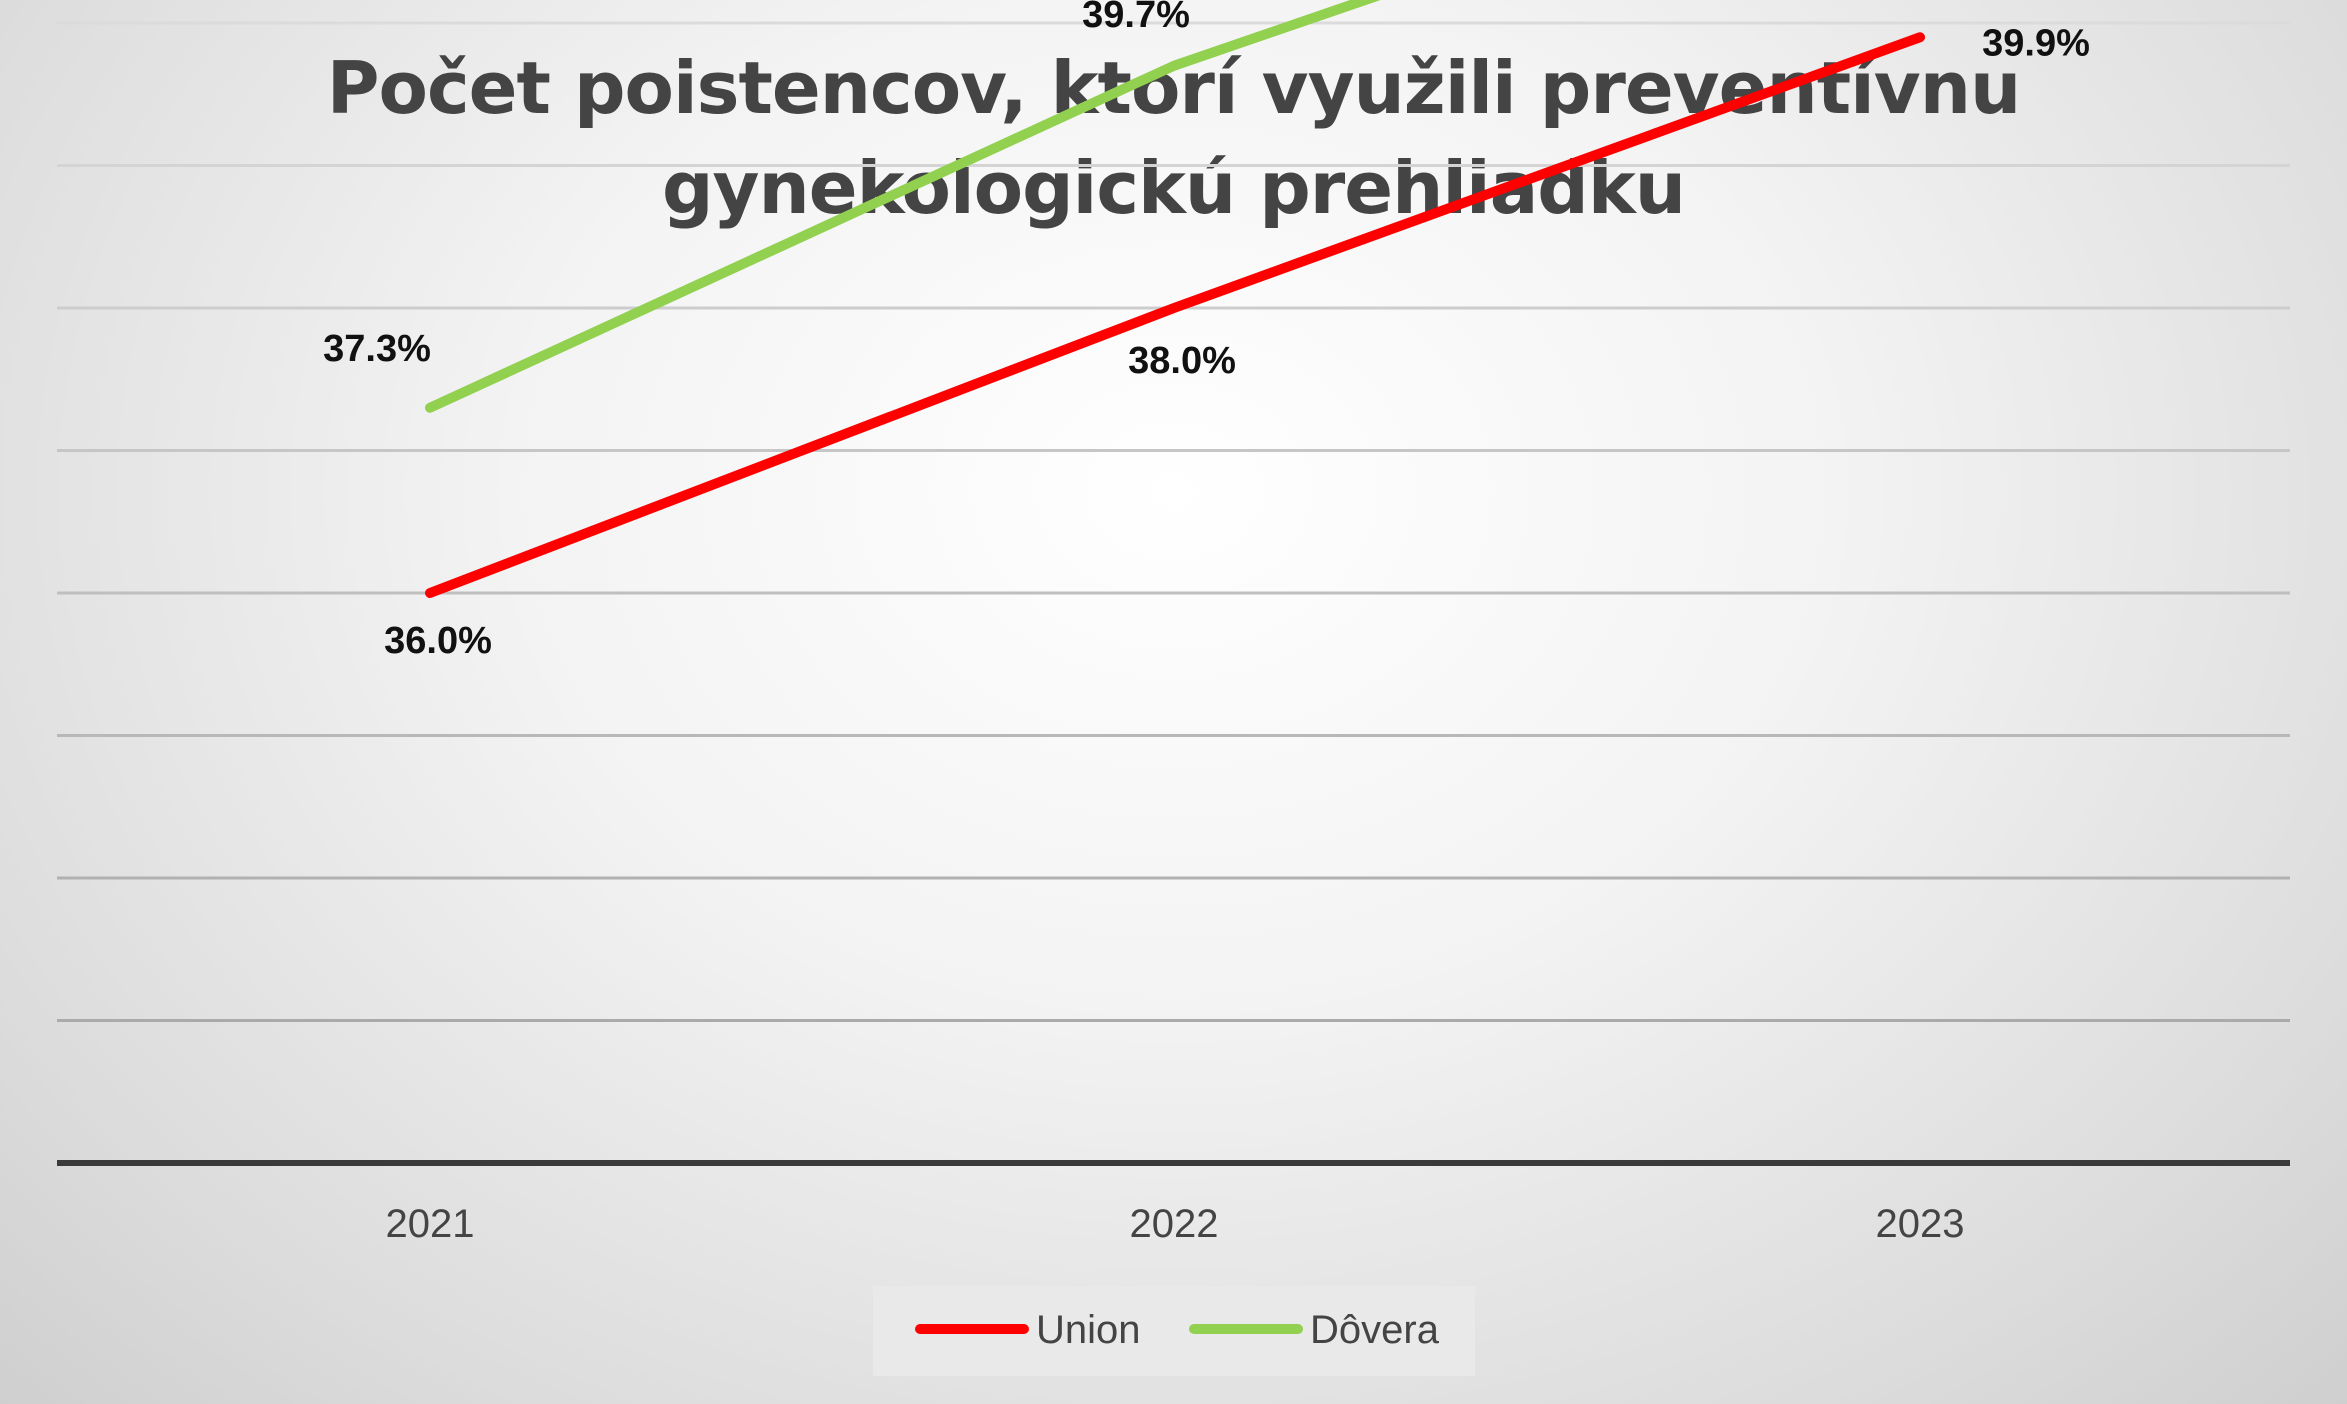 Image resolution: width=2347 pixels, height=1404 pixels. I want to click on series-line-dvera, so click(903, 206).